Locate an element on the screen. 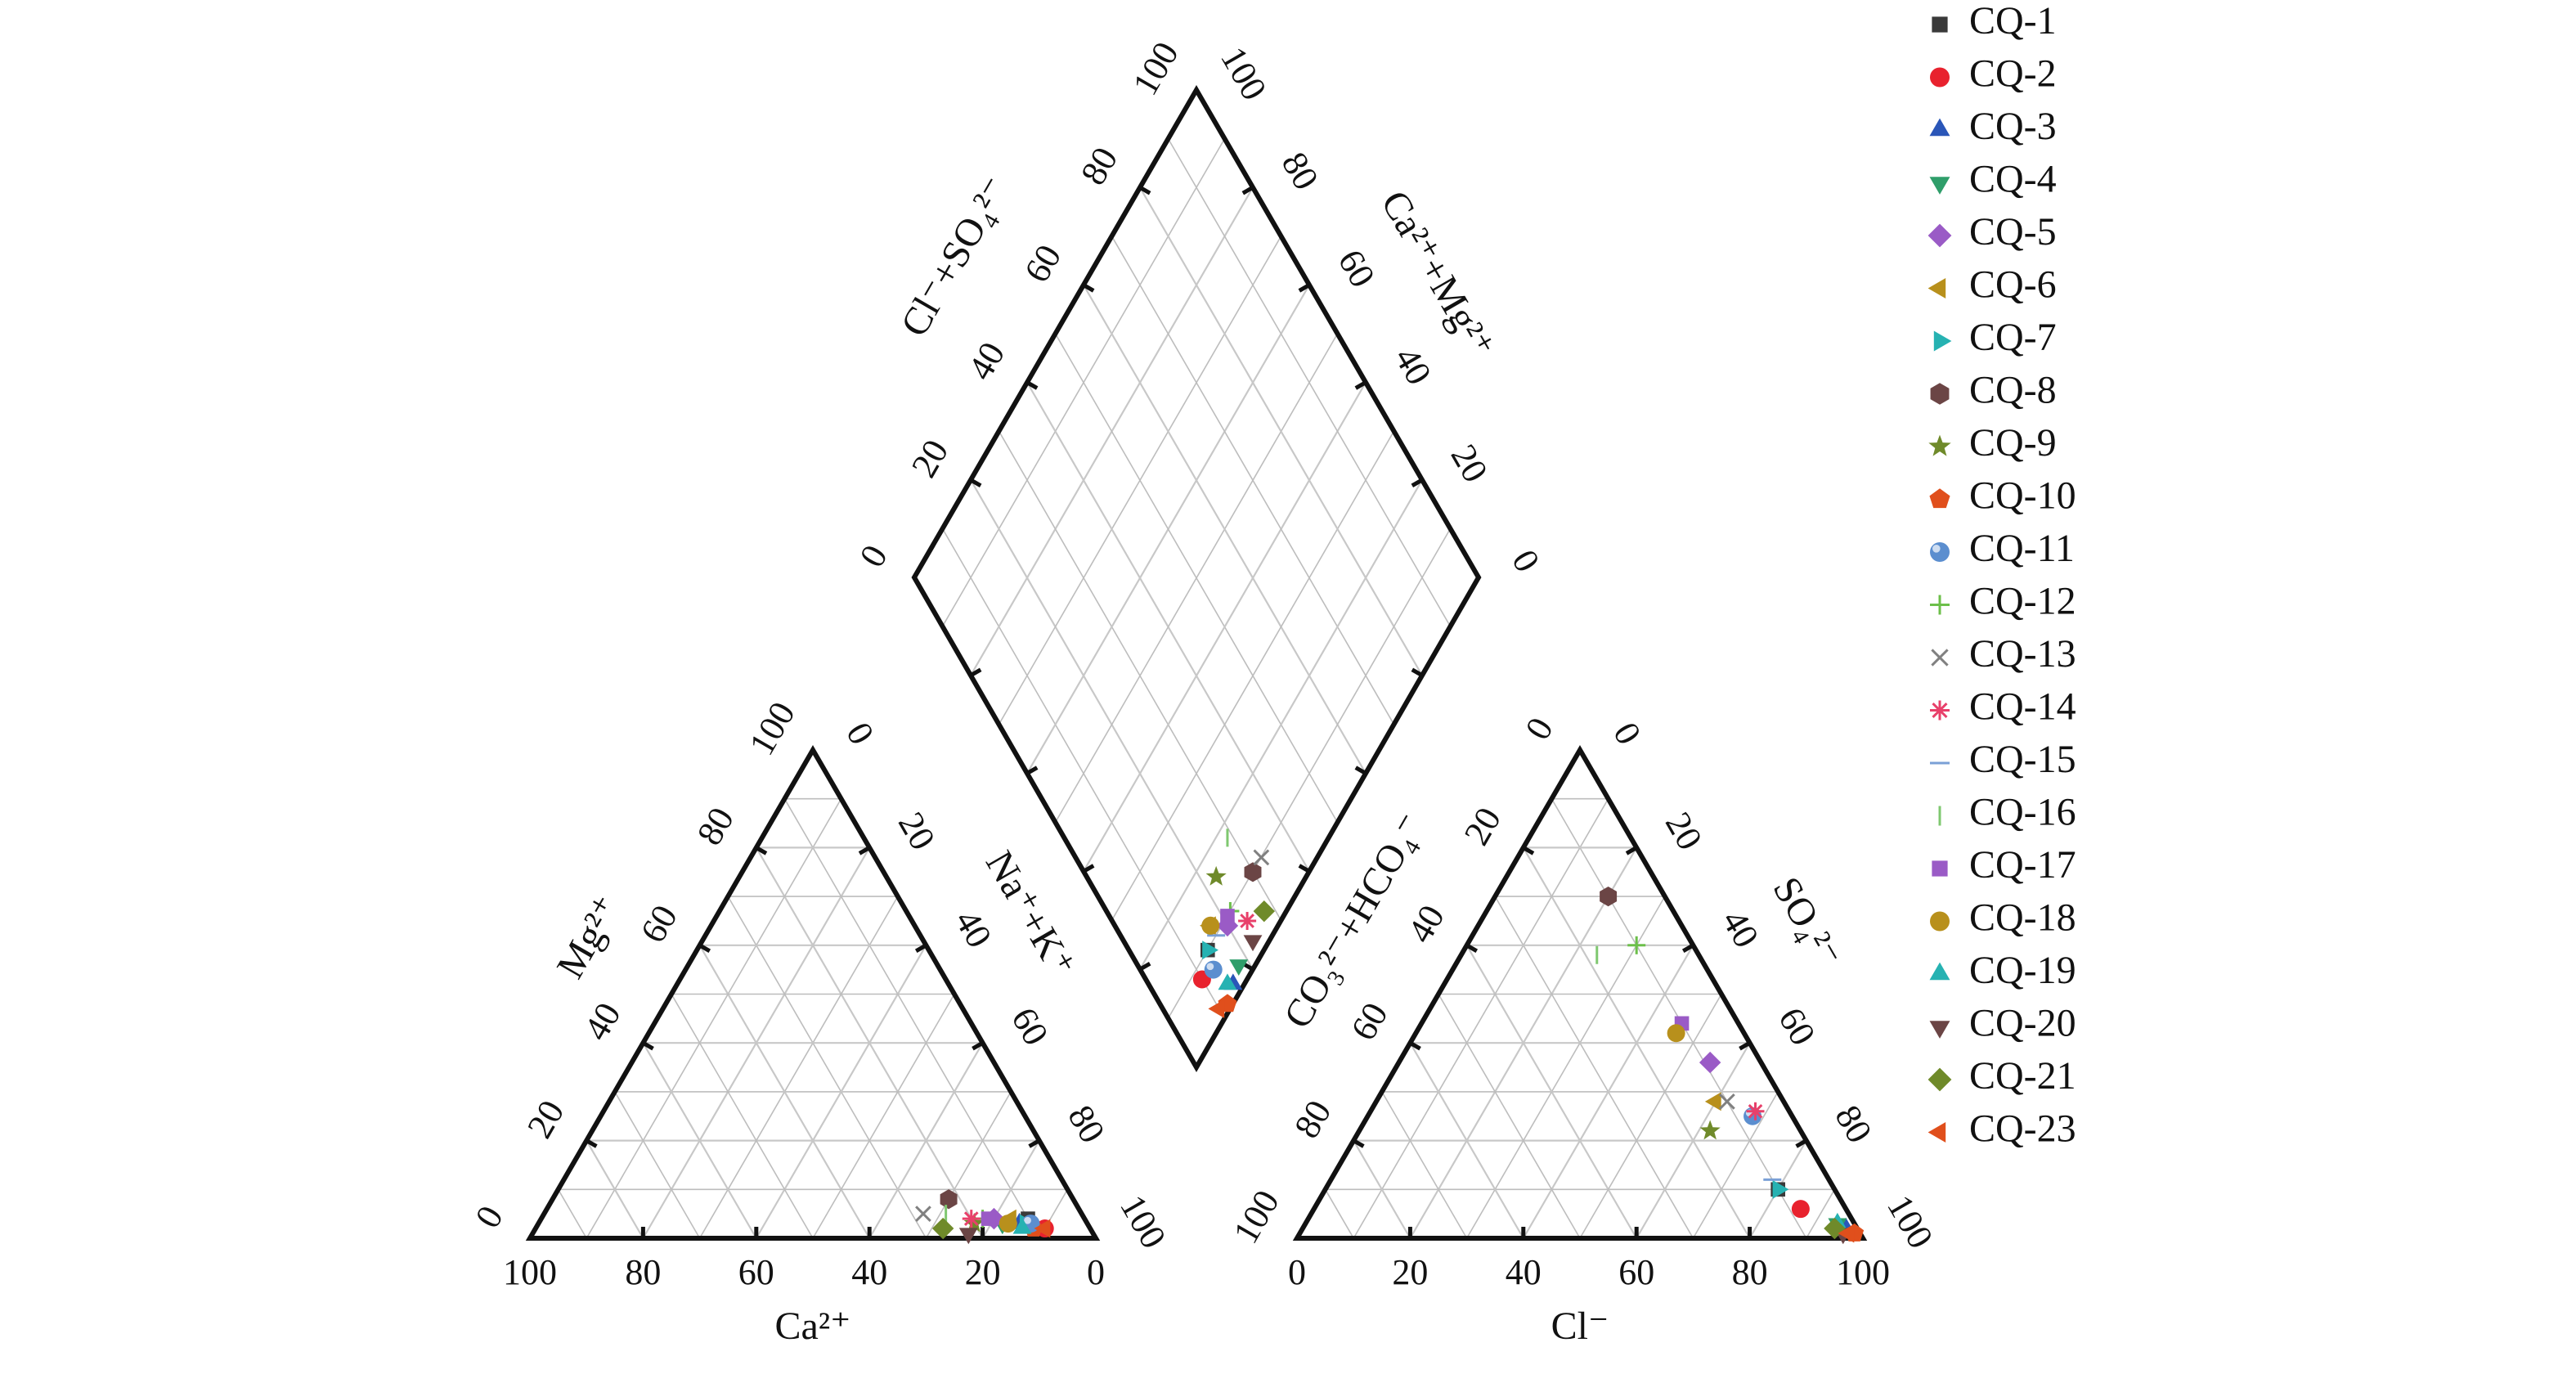 The image size is (2576, 1374). cation-bottom-tick-label: 60 is located at coordinates (756, 1272).